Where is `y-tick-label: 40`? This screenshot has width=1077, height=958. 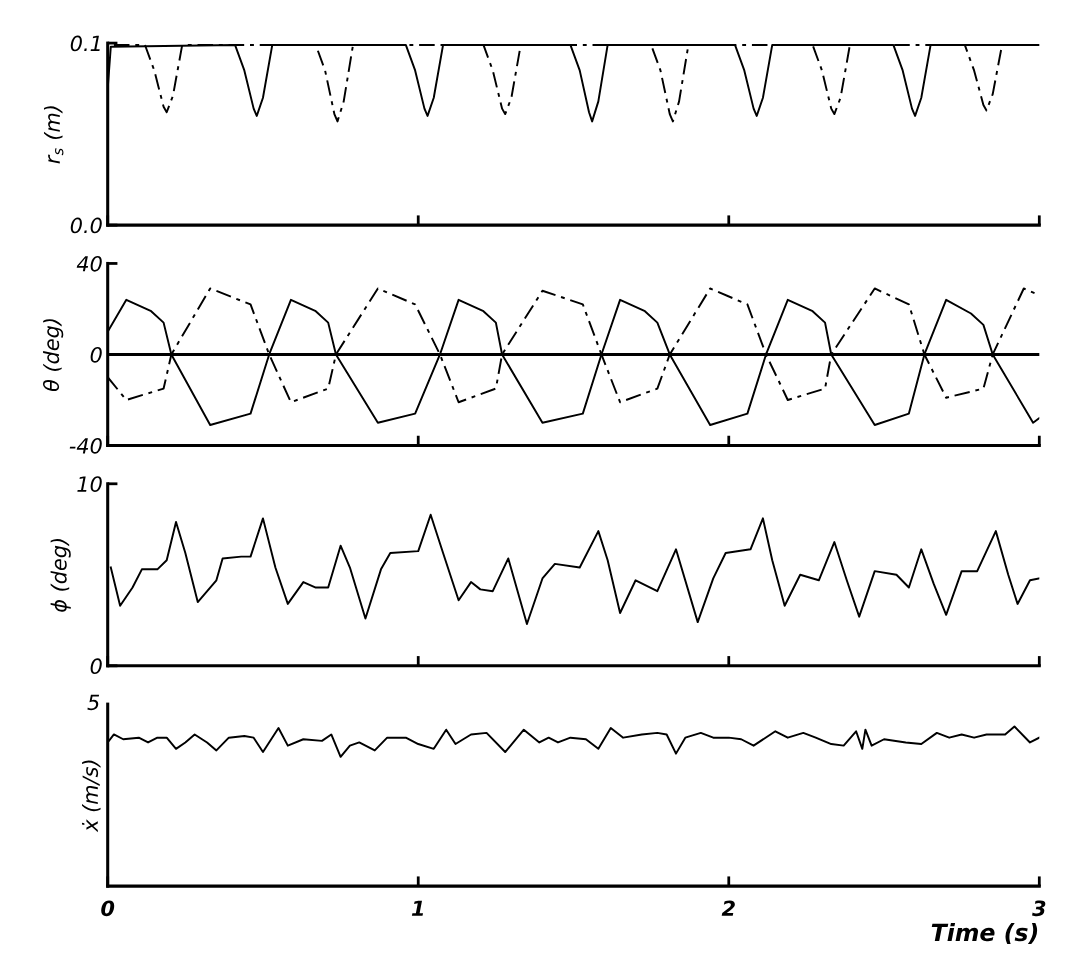 y-tick-label: 40 is located at coordinates (89, 263).